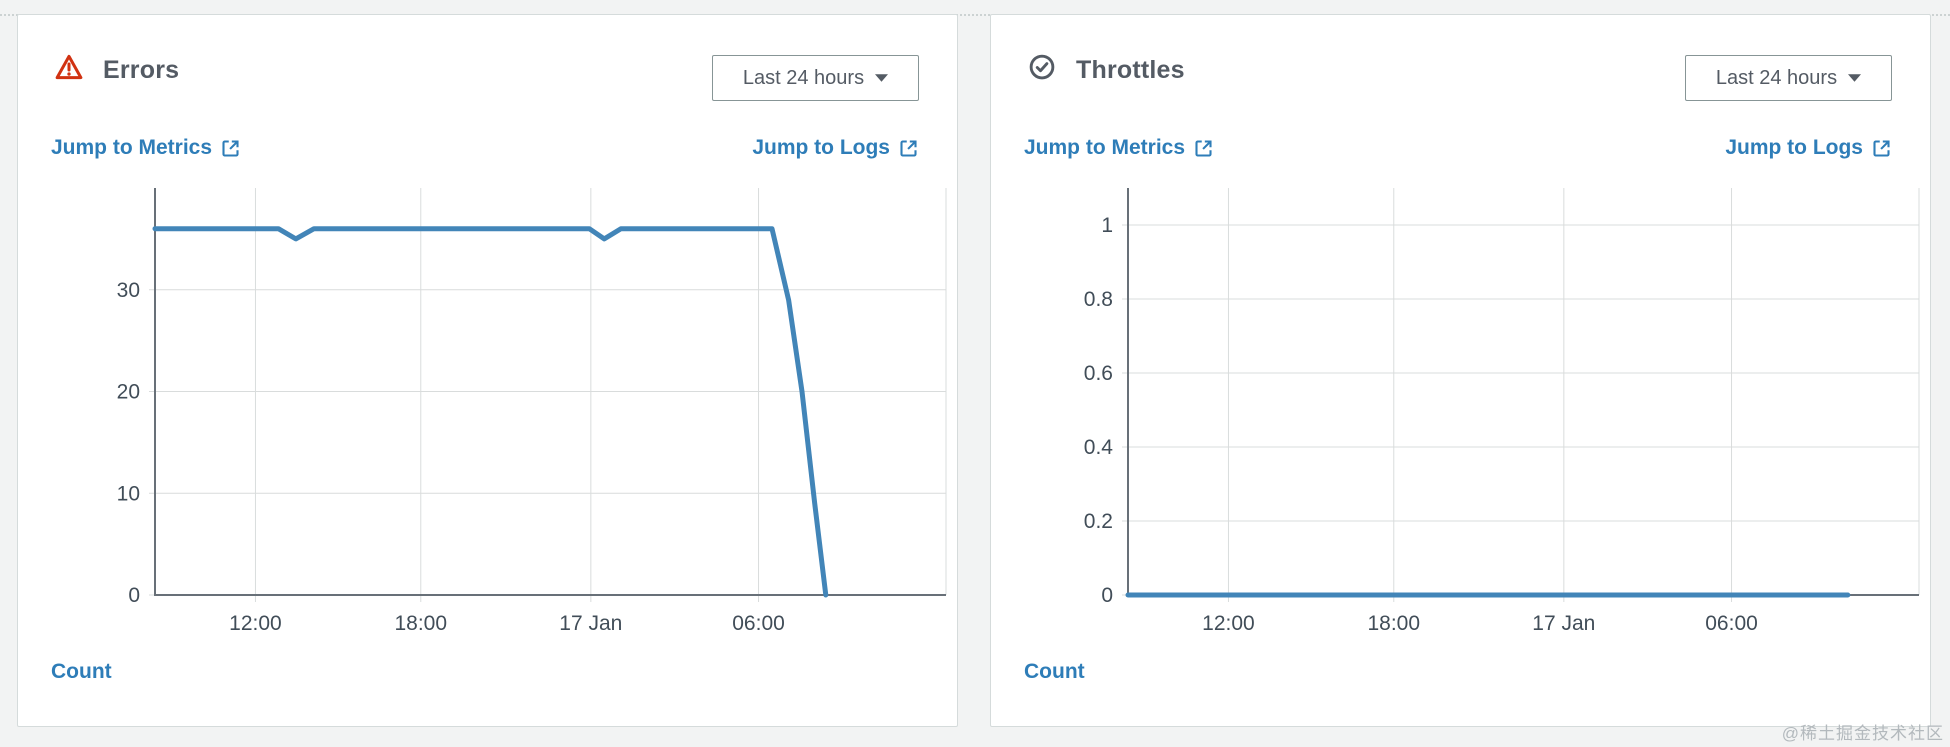 This screenshot has width=1950, height=747. What do you see at coordinates (69, 67) in the screenshot?
I see `alert-triangle-icon` at bounding box center [69, 67].